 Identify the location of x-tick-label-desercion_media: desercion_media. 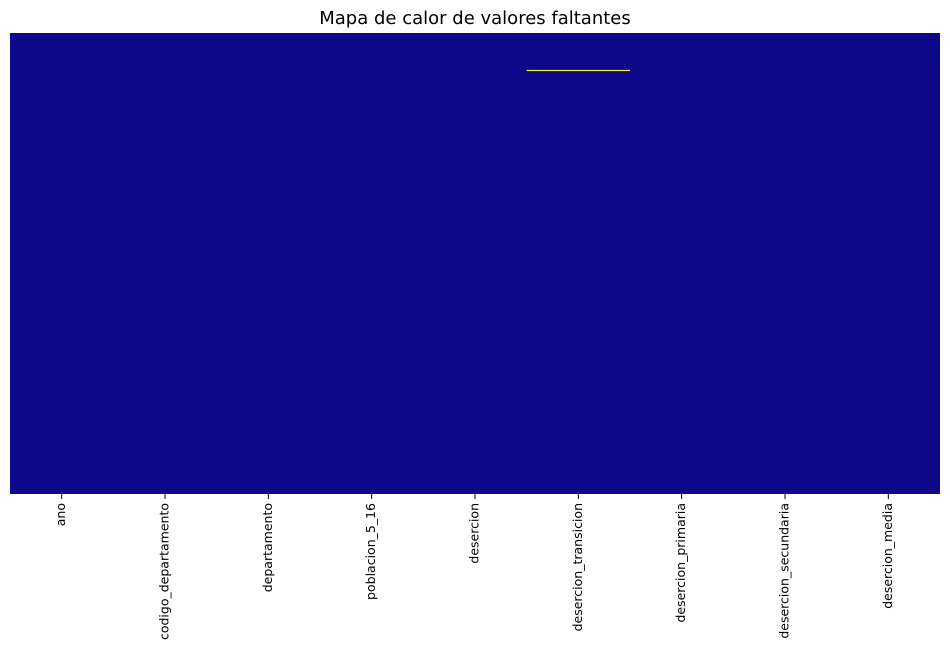
(887, 556).